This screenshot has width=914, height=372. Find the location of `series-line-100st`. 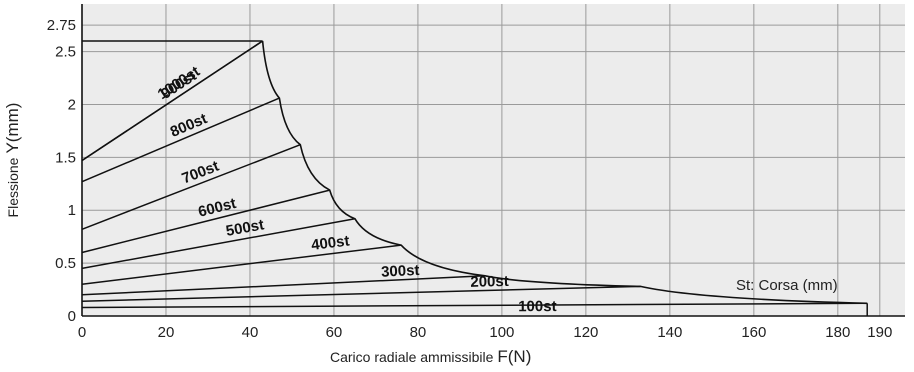

series-line-100st is located at coordinates (474, 305).